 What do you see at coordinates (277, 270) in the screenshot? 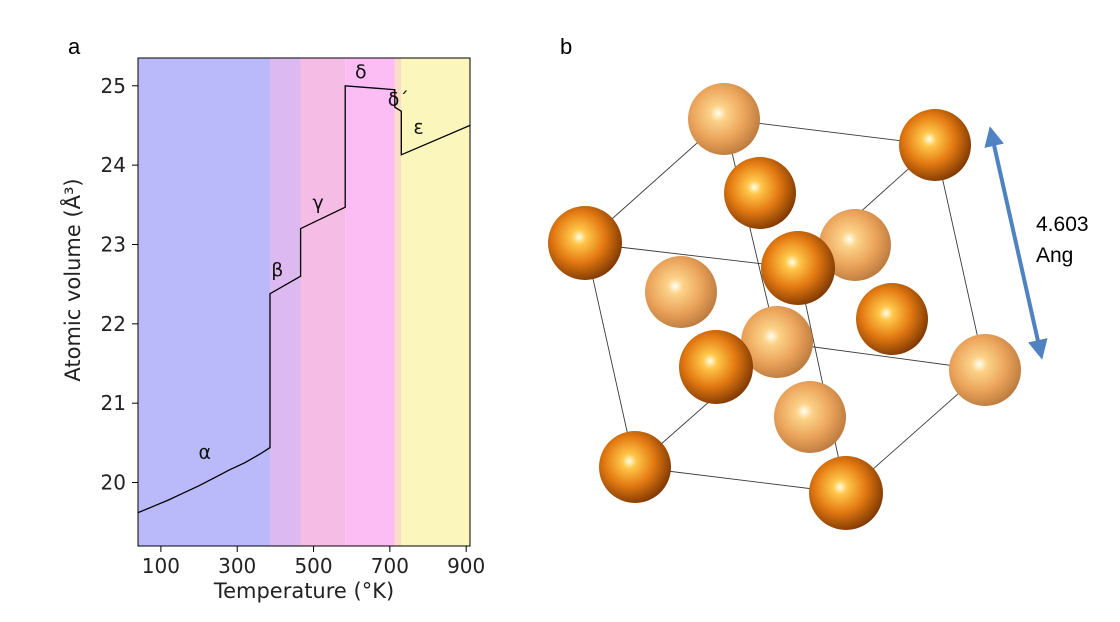
I see `phase-label-1: β` at bounding box center [277, 270].